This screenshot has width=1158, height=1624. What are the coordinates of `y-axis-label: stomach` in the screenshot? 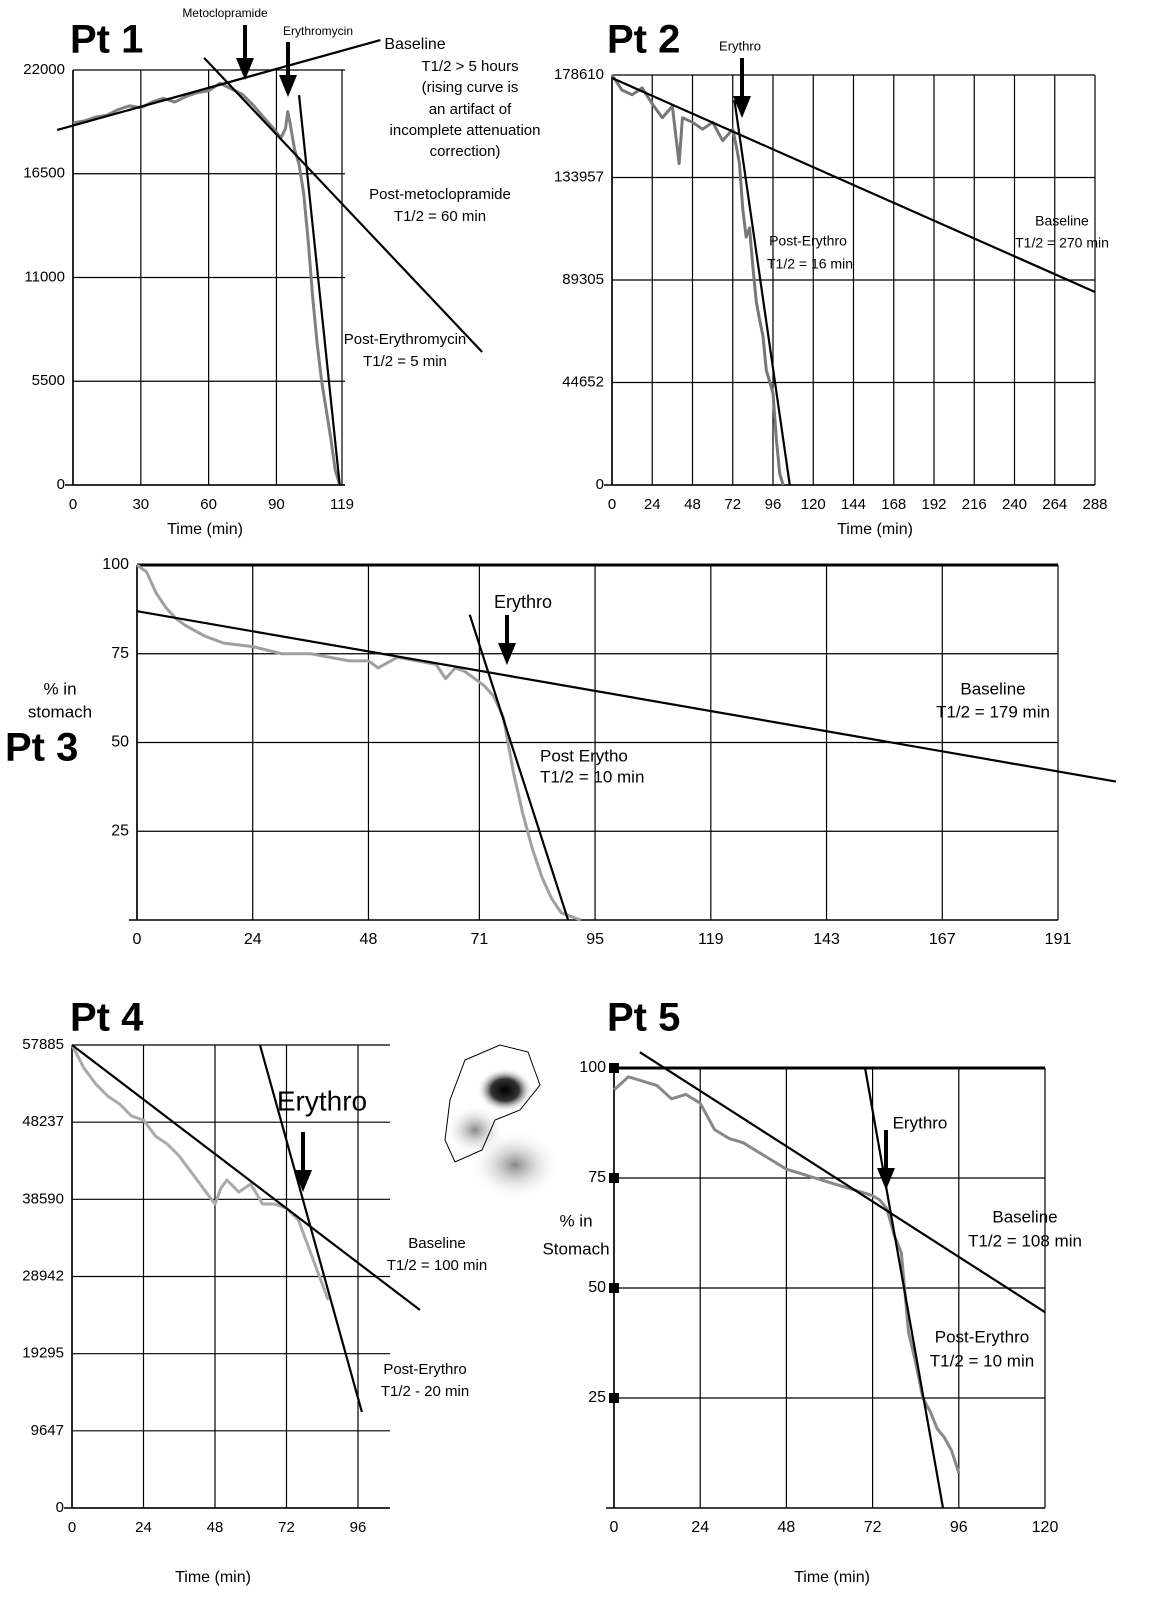 It's located at (60, 711).